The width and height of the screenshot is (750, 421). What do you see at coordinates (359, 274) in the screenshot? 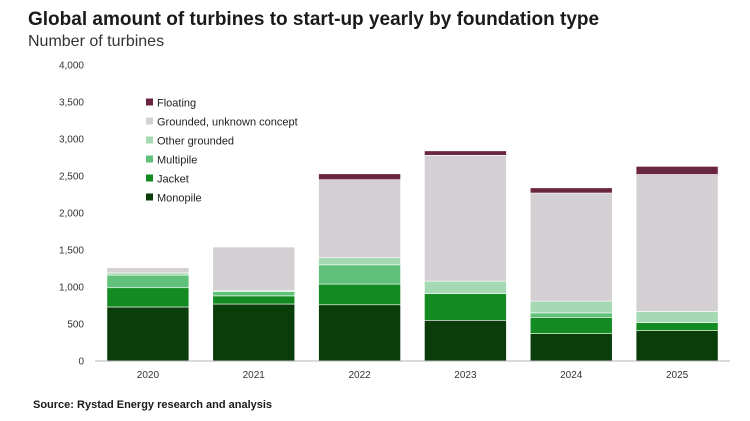
I see `bar-segment-multipile-2022` at bounding box center [359, 274].